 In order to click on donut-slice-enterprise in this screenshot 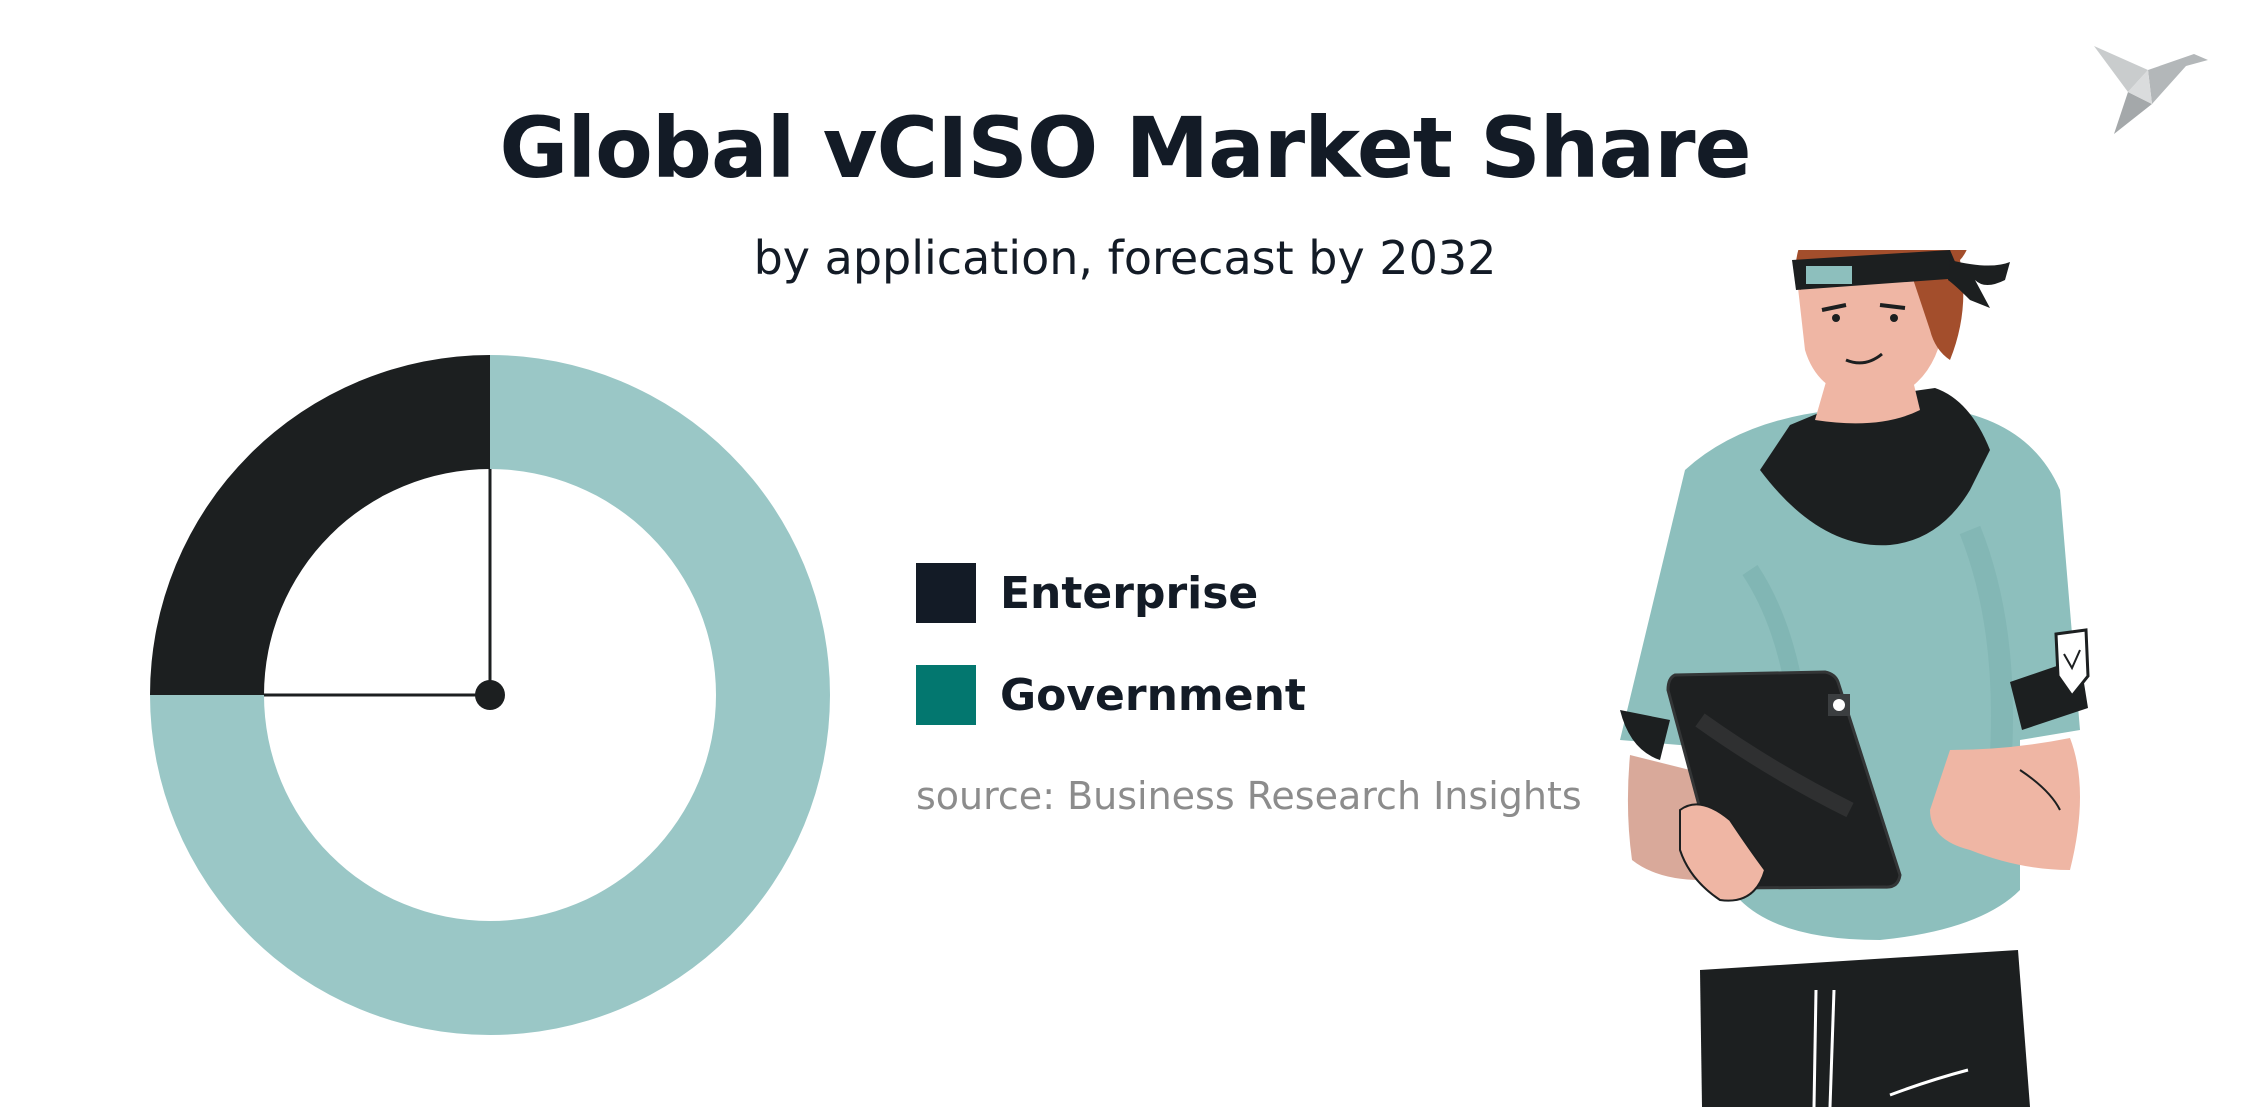, I will do `click(320, 525)`.